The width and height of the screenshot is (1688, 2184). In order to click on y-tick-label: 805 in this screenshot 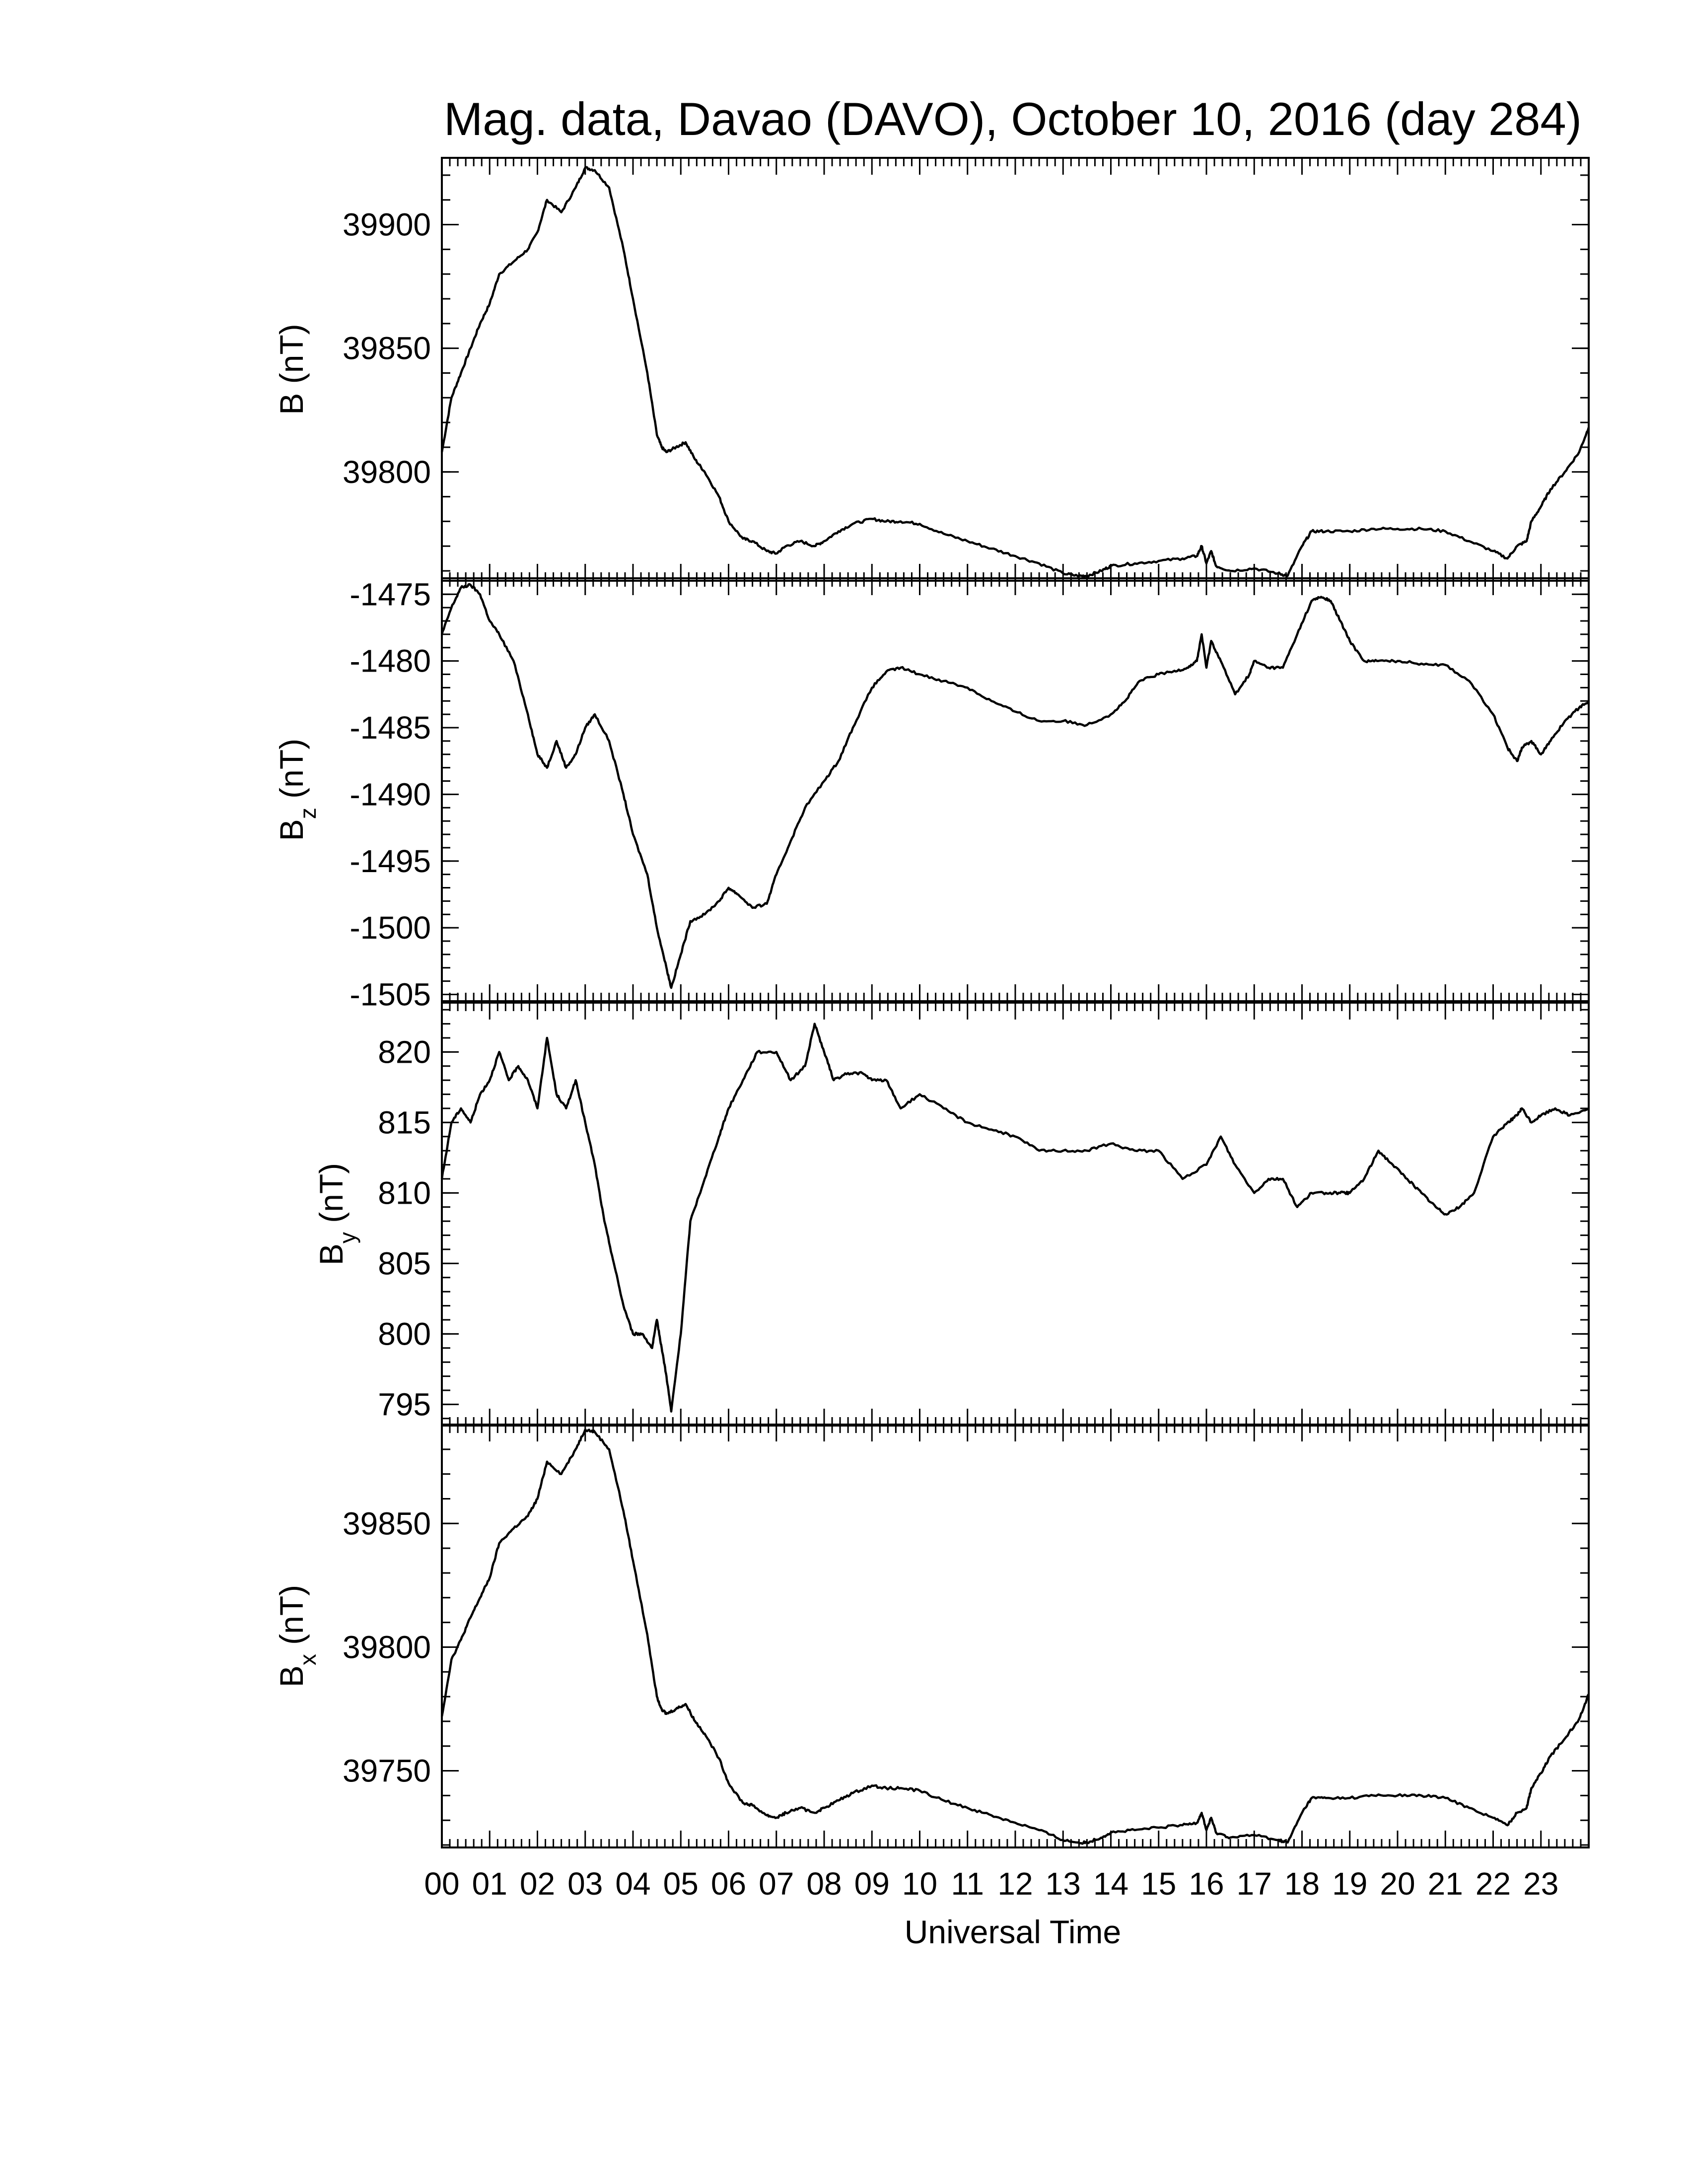, I will do `click(404, 1263)`.